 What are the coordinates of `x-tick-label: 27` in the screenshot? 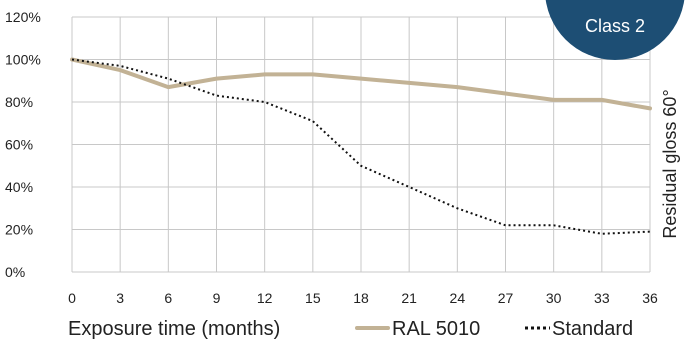 It's located at (506, 298).